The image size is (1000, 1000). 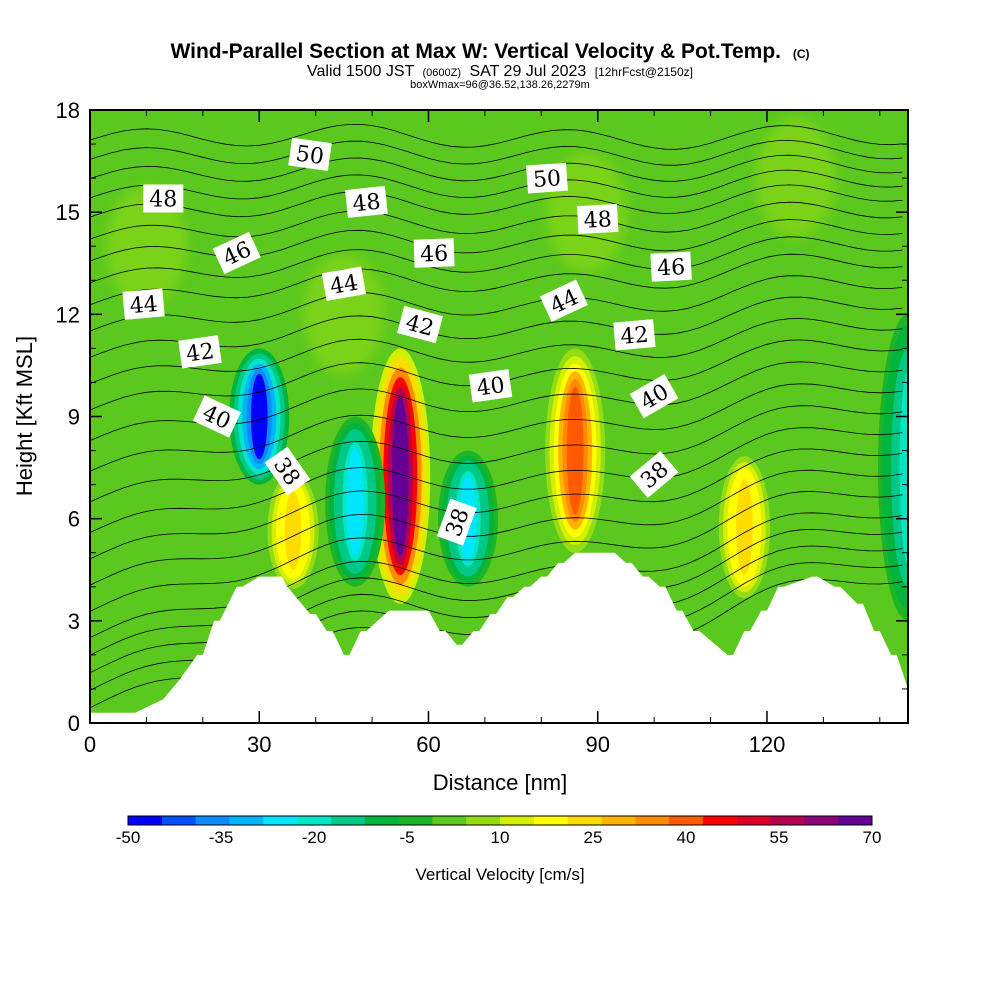 What do you see at coordinates (146, 246) in the screenshot?
I see `background-band` at bounding box center [146, 246].